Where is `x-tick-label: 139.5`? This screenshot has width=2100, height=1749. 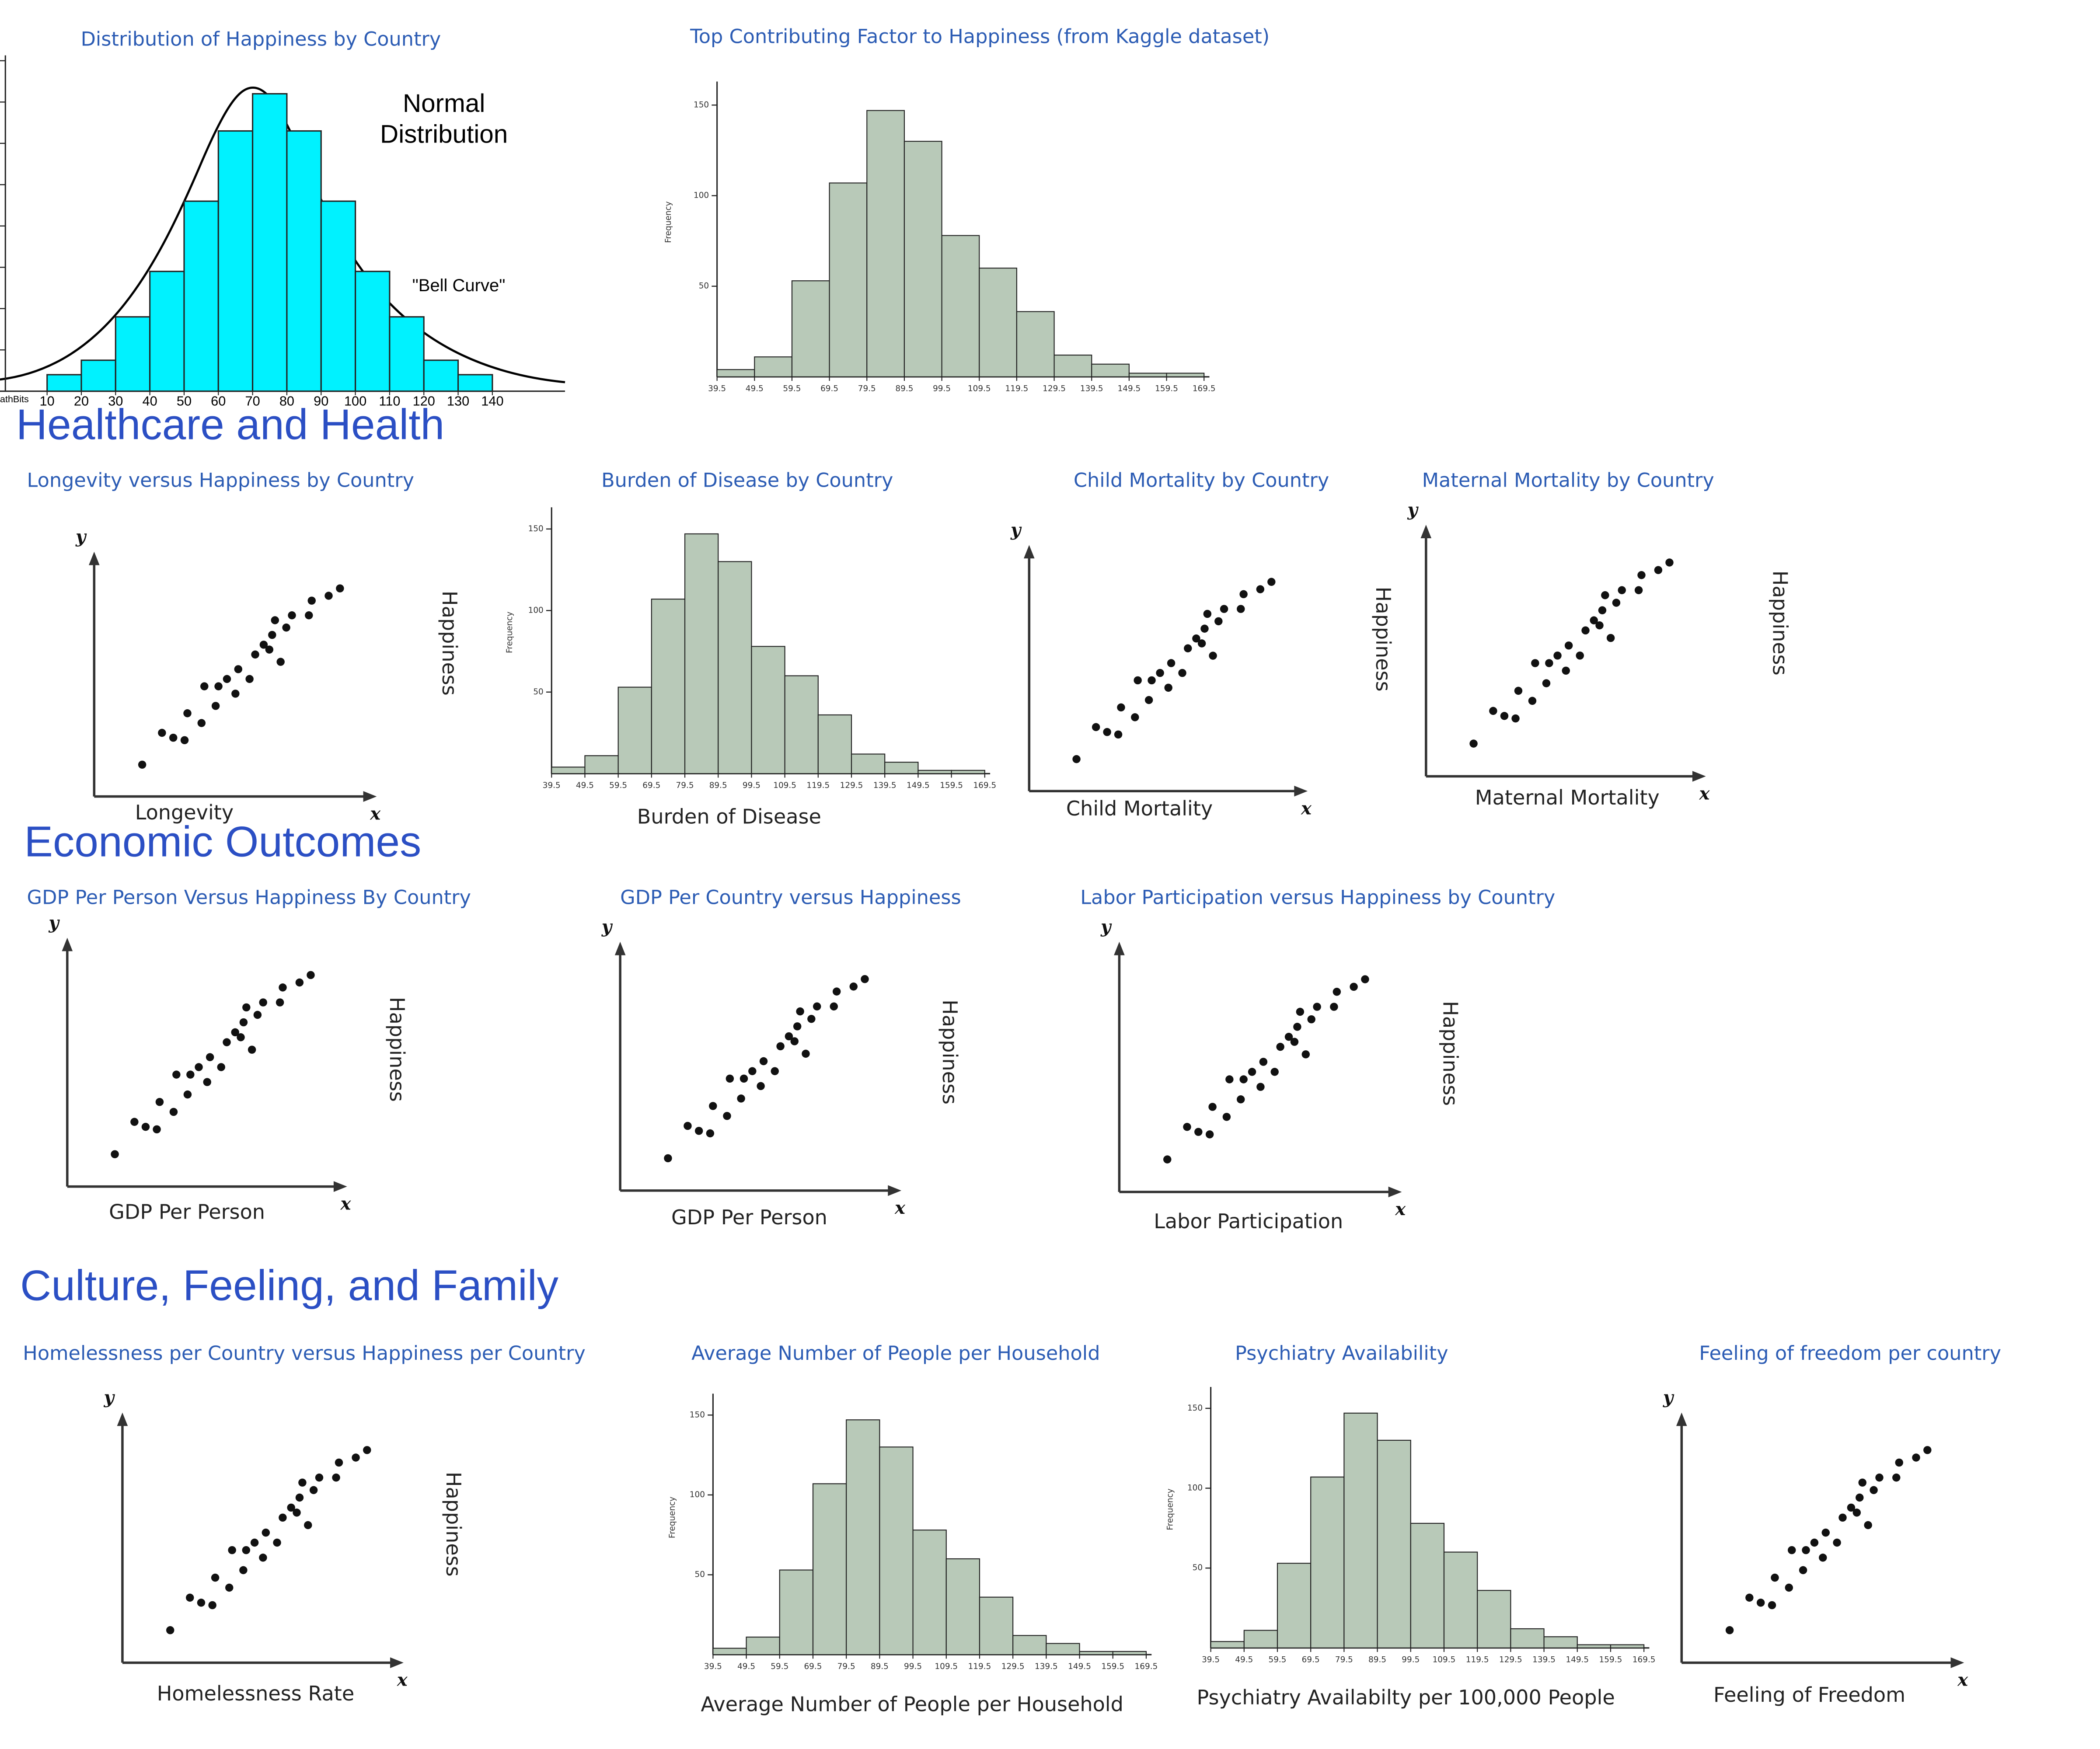
x-tick-label: 139.5 is located at coordinates (885, 785).